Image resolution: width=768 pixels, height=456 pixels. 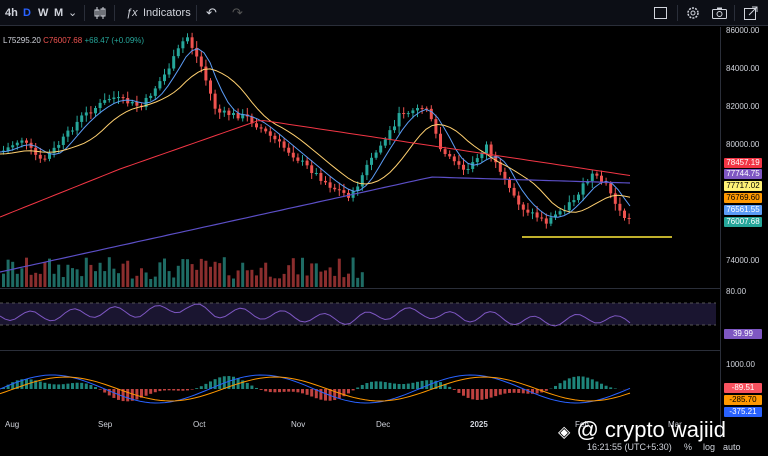 What do you see at coordinates (132, 13) in the screenshot?
I see `indicators-icon: ƒx` at bounding box center [132, 13].